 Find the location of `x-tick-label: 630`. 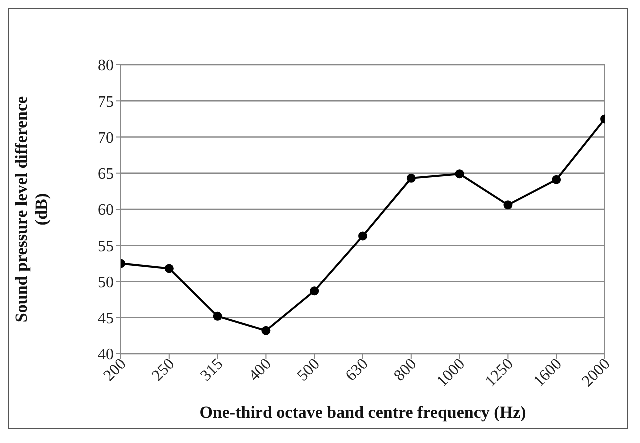

x-tick-label: 630 is located at coordinates (357, 370).